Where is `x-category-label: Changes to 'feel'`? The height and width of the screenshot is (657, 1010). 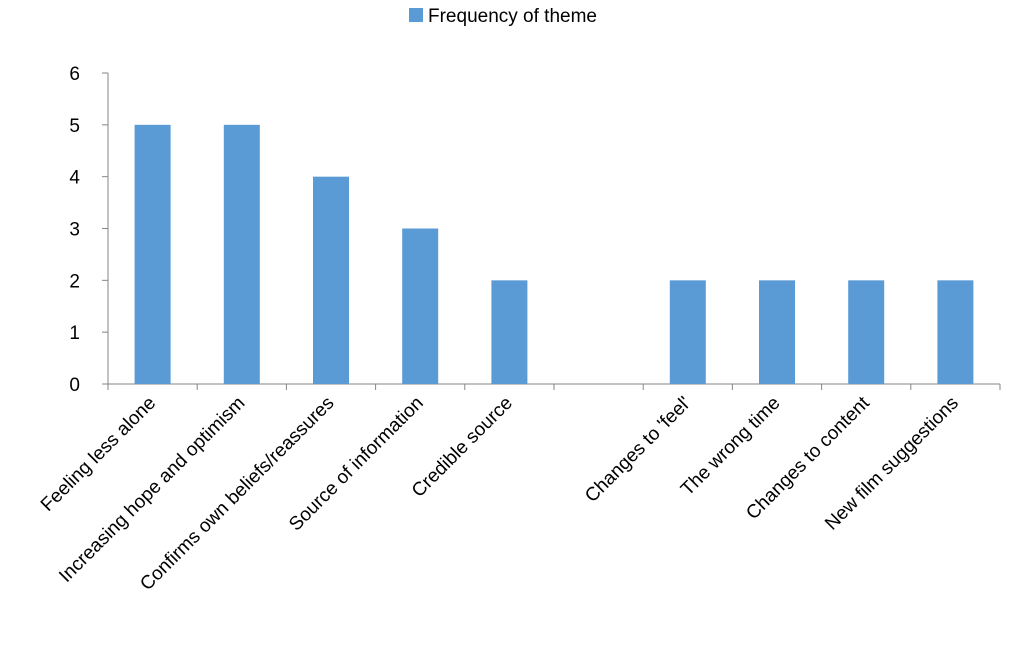 x-category-label: Changes to 'feel' is located at coordinates (638, 450).